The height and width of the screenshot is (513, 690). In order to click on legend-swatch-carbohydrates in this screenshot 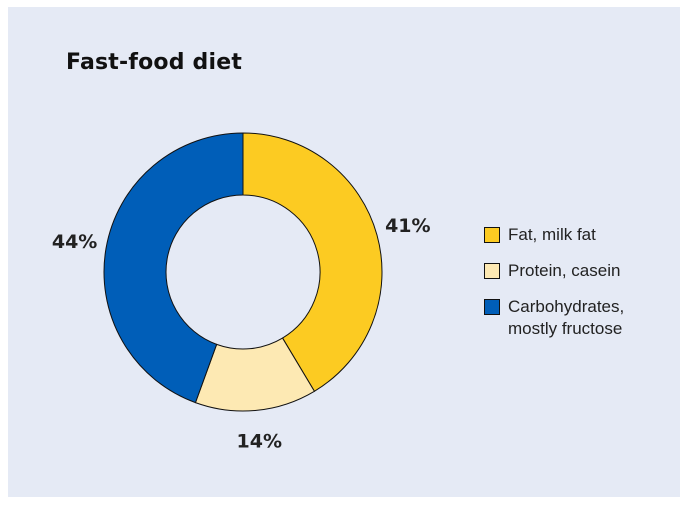, I will do `click(492, 307)`.